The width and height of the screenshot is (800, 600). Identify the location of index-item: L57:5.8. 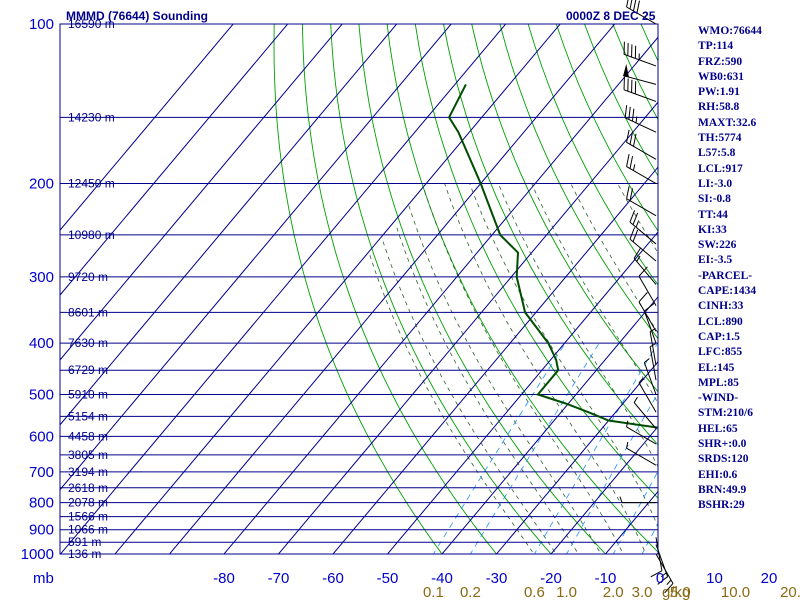
(717, 153).